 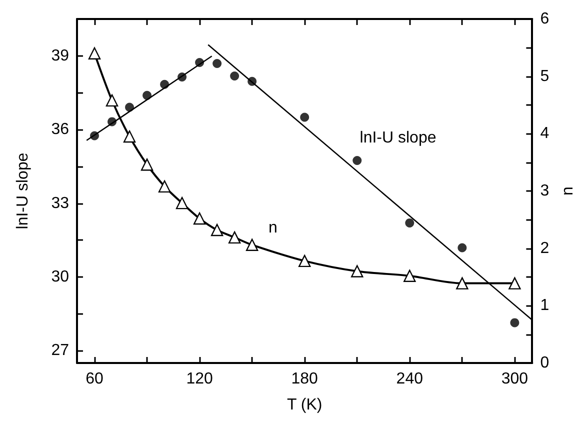 What do you see at coordinates (545, 19) in the screenshot?
I see `y2-tick-label: 6` at bounding box center [545, 19].